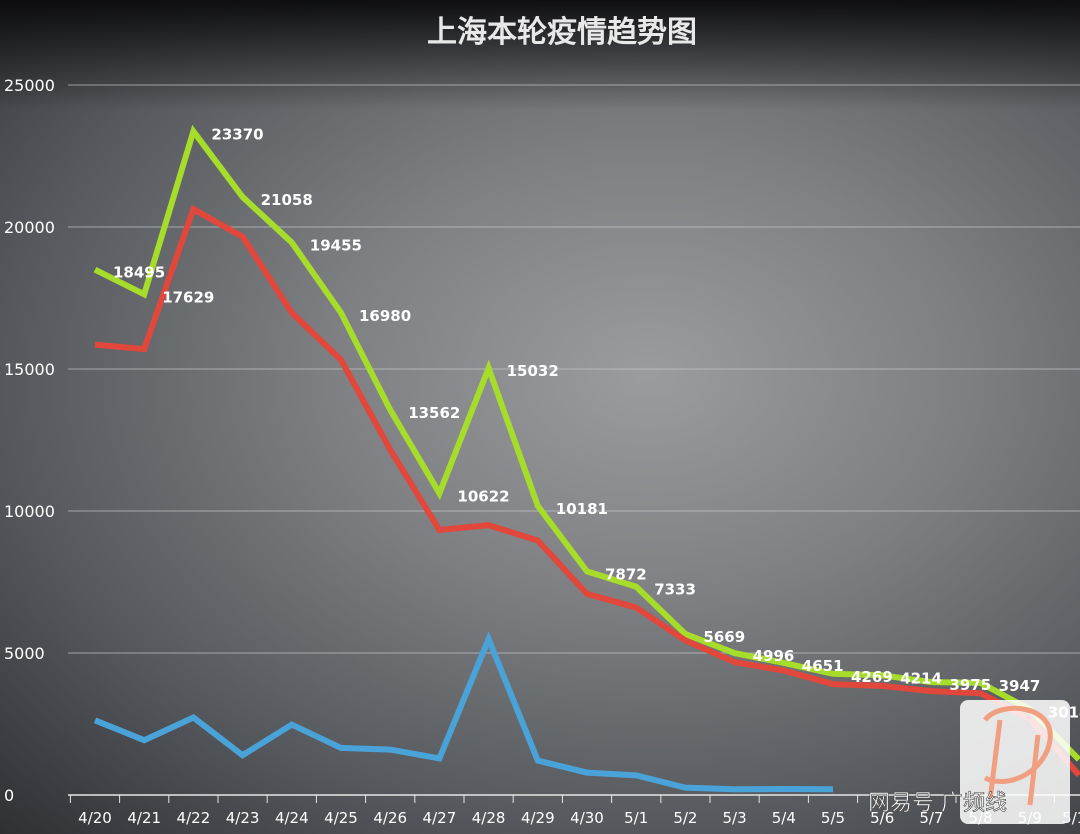 This screenshot has height=834, width=1080. I want to click on x-tick-label: 5/4, so click(784, 818).